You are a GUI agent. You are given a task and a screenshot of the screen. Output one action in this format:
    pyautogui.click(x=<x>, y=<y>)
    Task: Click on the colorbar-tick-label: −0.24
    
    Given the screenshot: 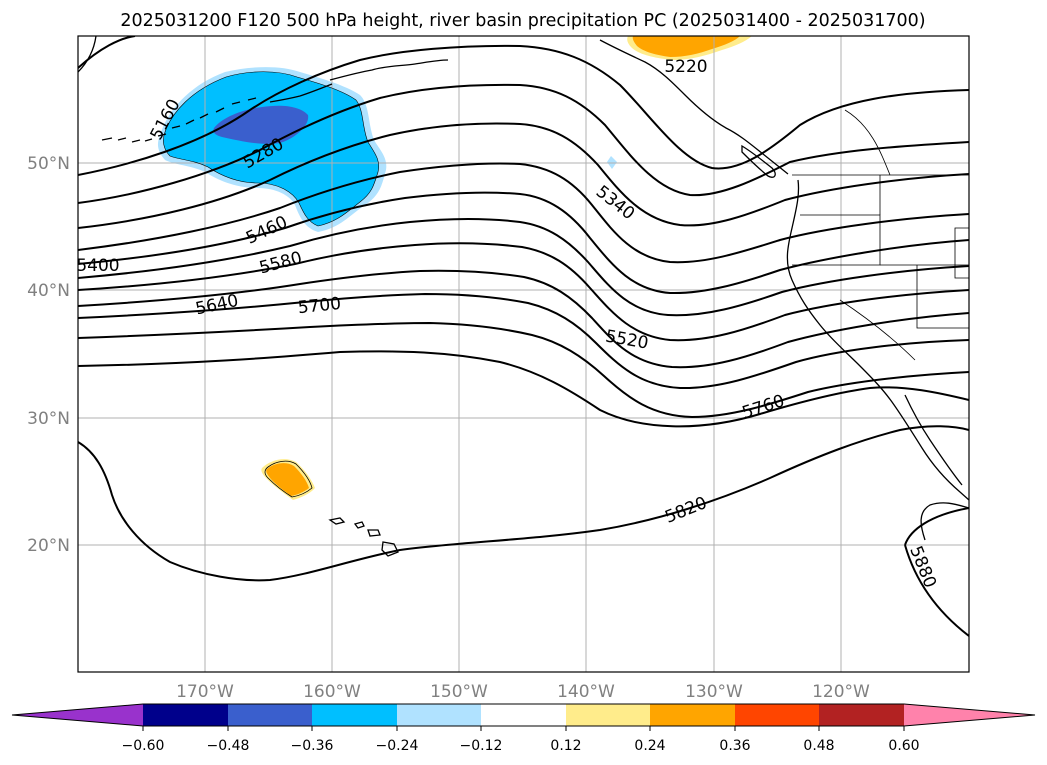 What is the action you would take?
    pyautogui.click(x=397, y=746)
    